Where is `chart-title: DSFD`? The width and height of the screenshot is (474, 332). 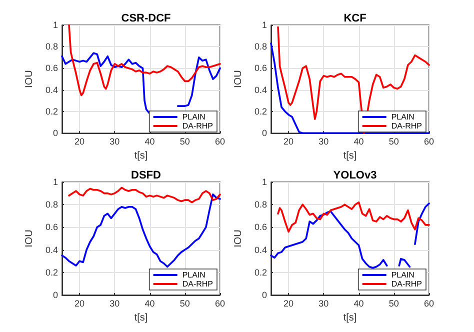 chart-title: DSFD is located at coordinates (146, 176).